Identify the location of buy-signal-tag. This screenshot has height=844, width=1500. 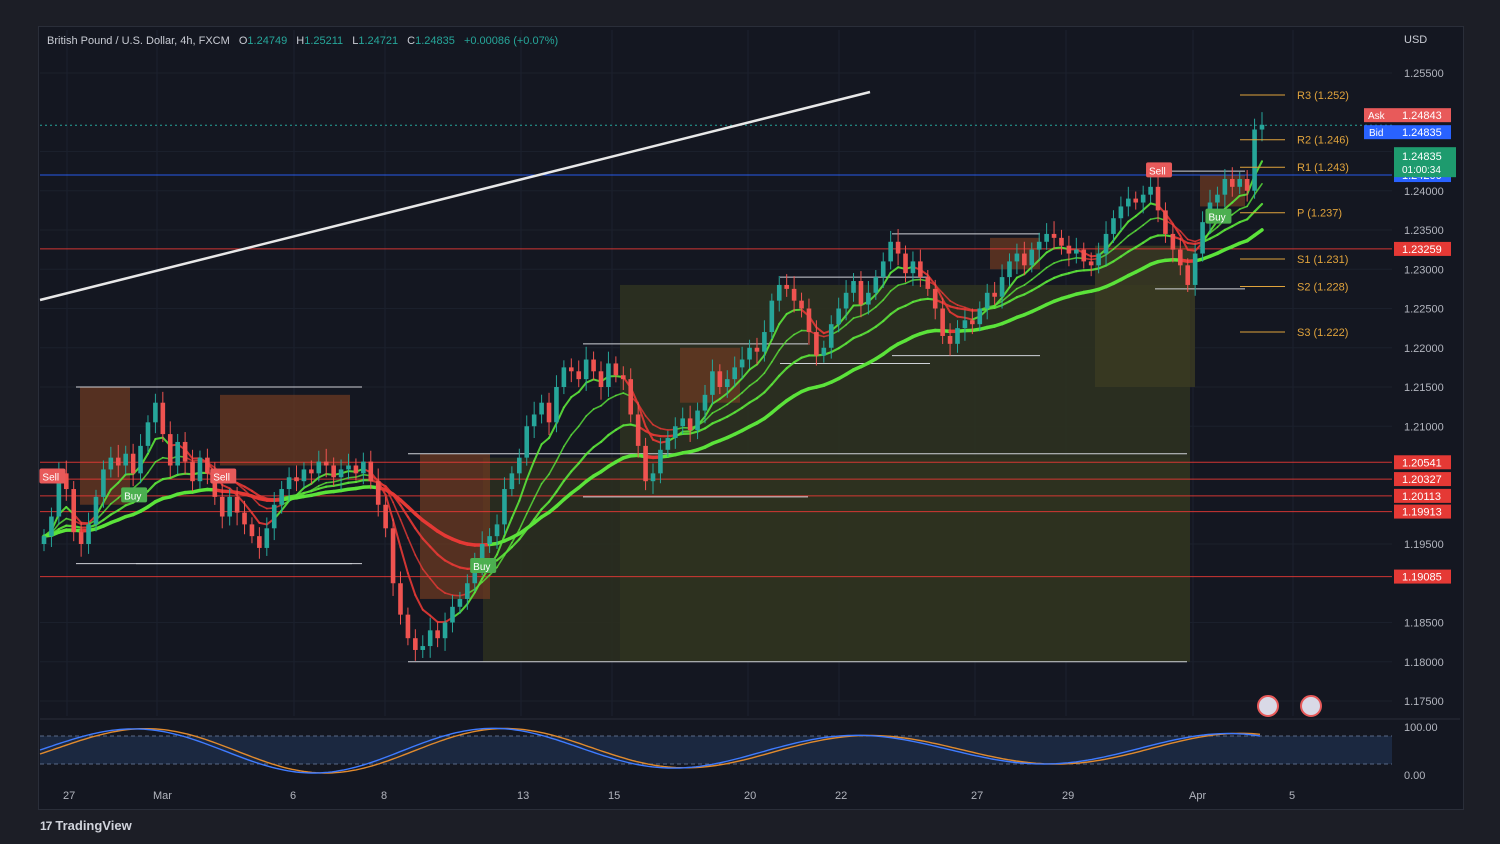
(1218, 216).